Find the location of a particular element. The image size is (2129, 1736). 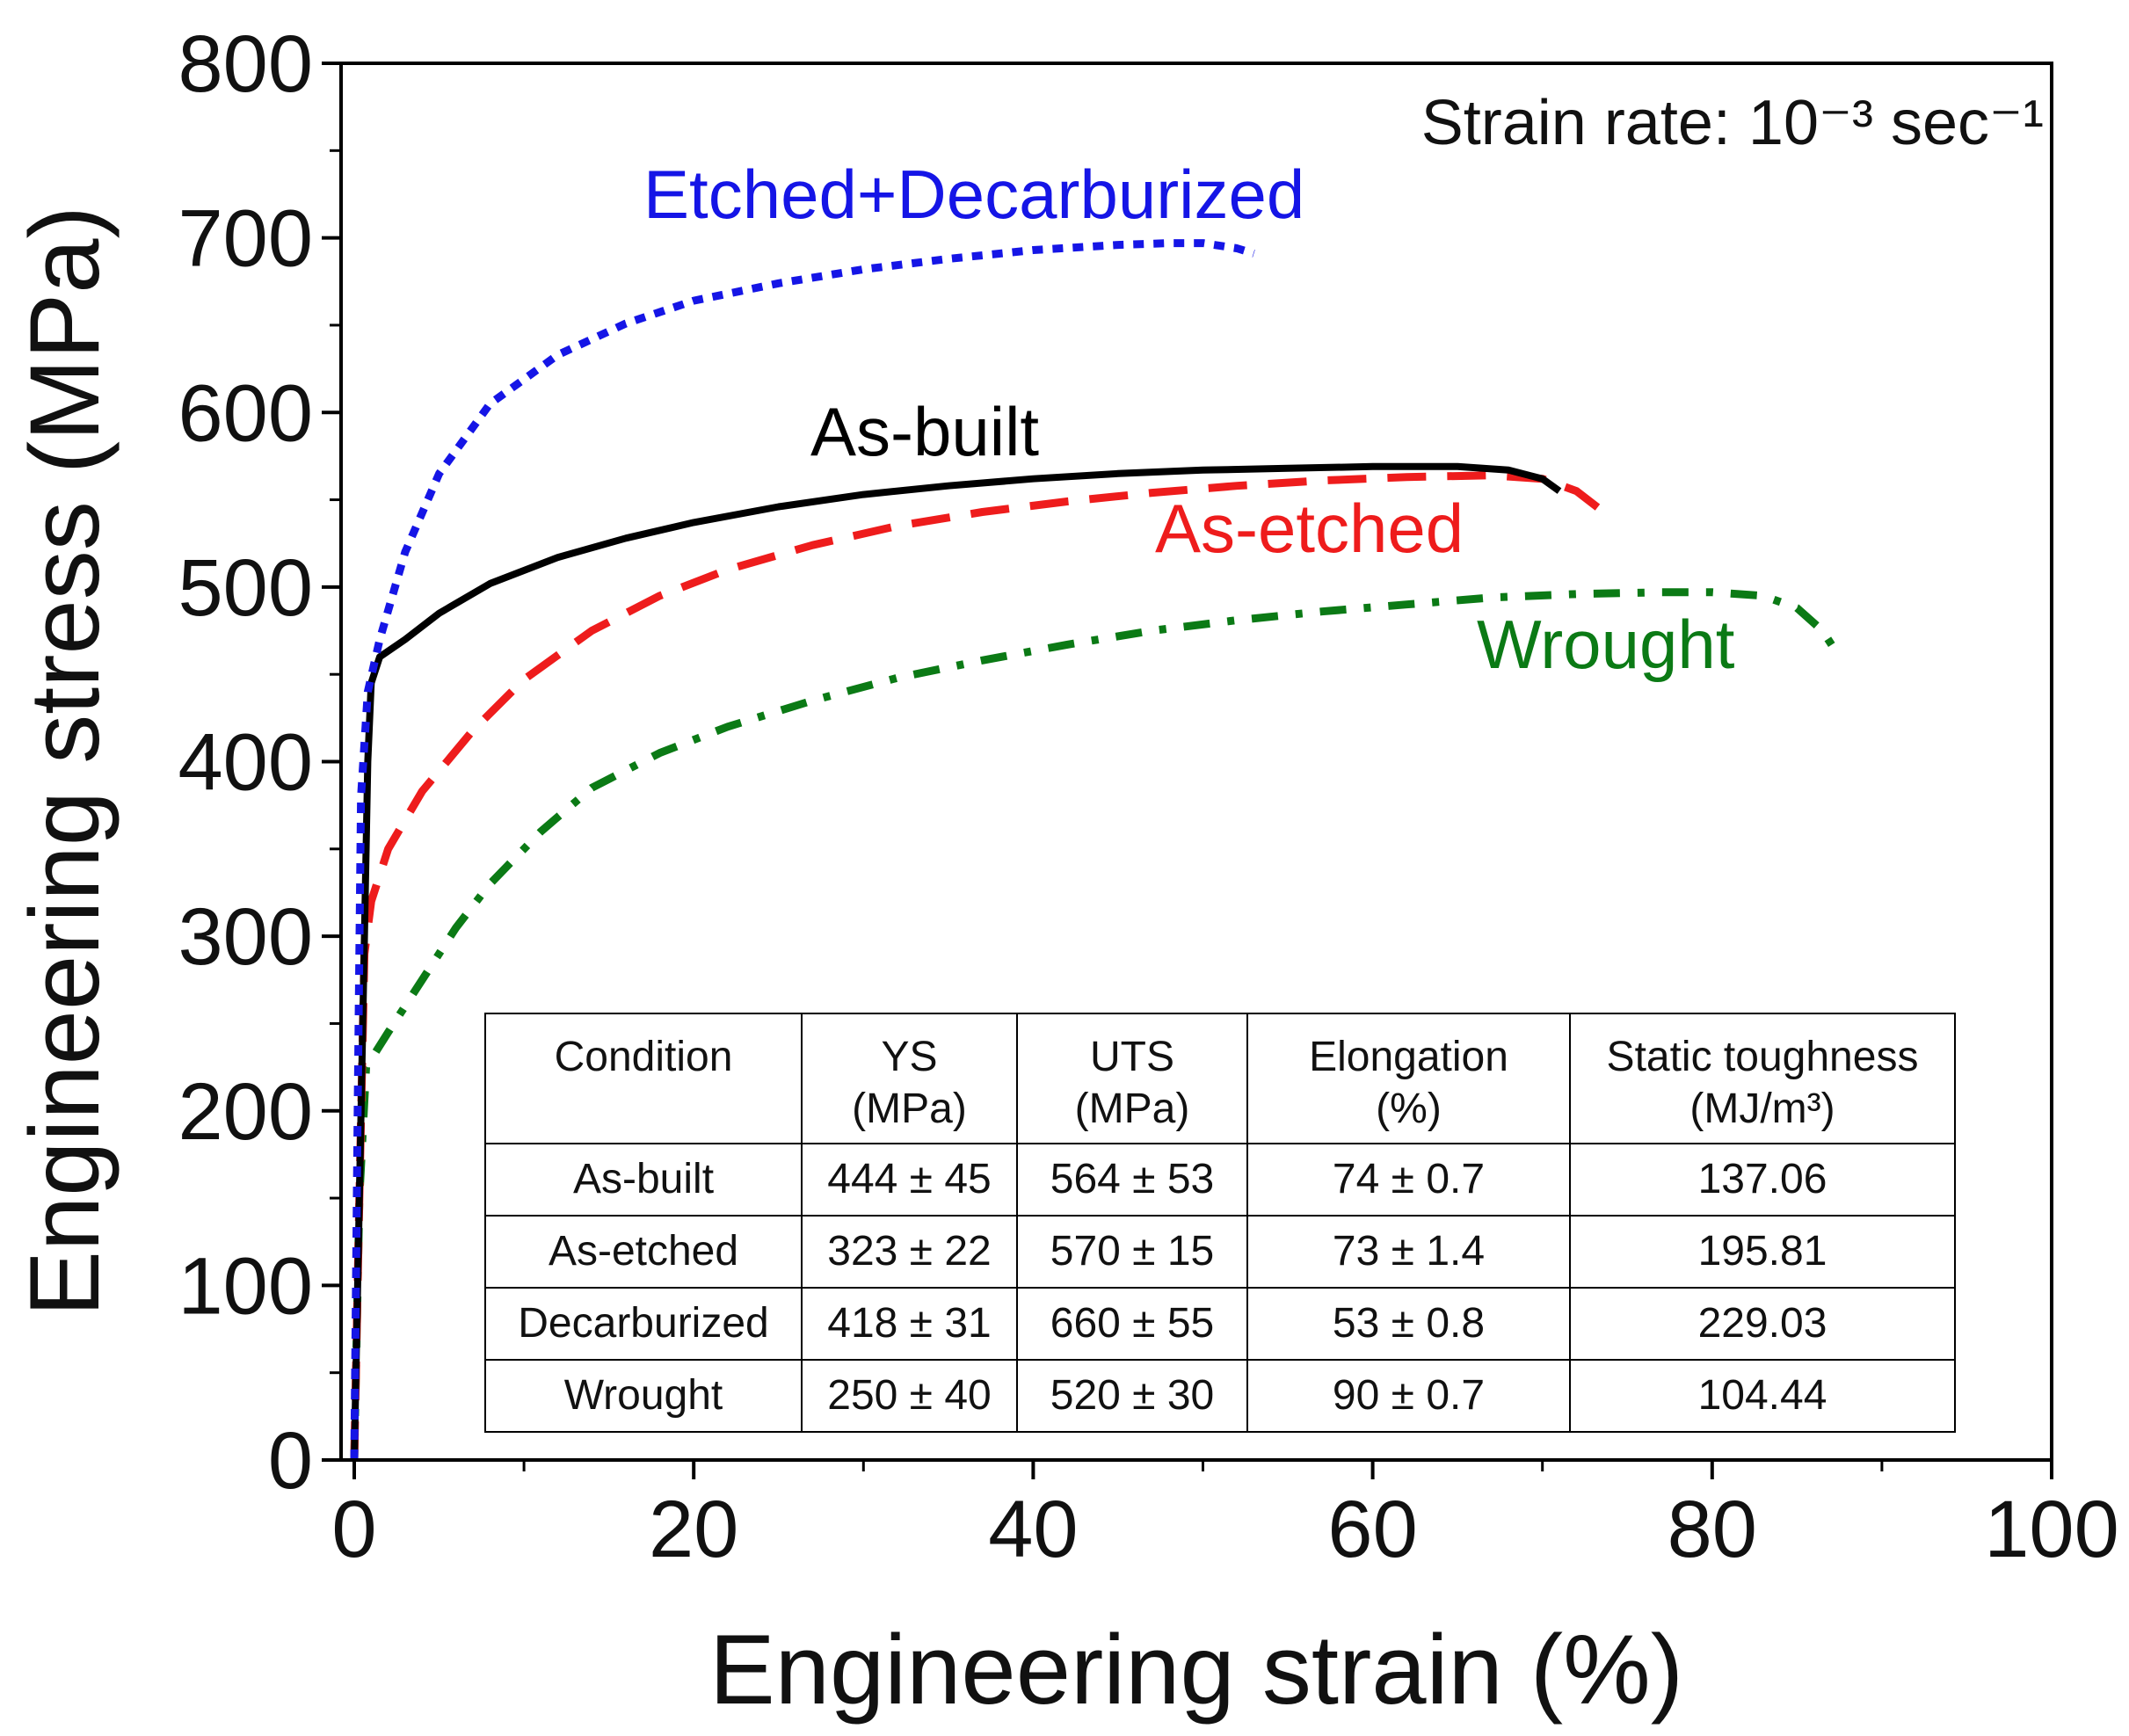

cell-uts: 570 ± 15 is located at coordinates (1132, 1252).